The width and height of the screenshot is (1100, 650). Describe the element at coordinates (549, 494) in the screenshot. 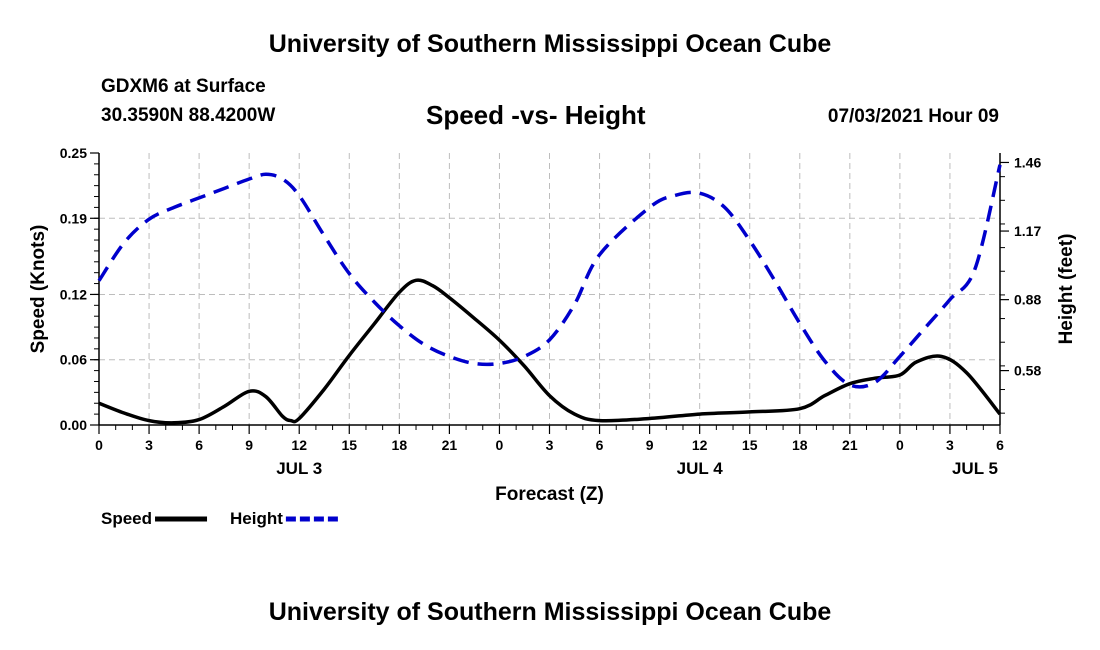

I see `x-axis-title: Forecast (Z)` at that location.